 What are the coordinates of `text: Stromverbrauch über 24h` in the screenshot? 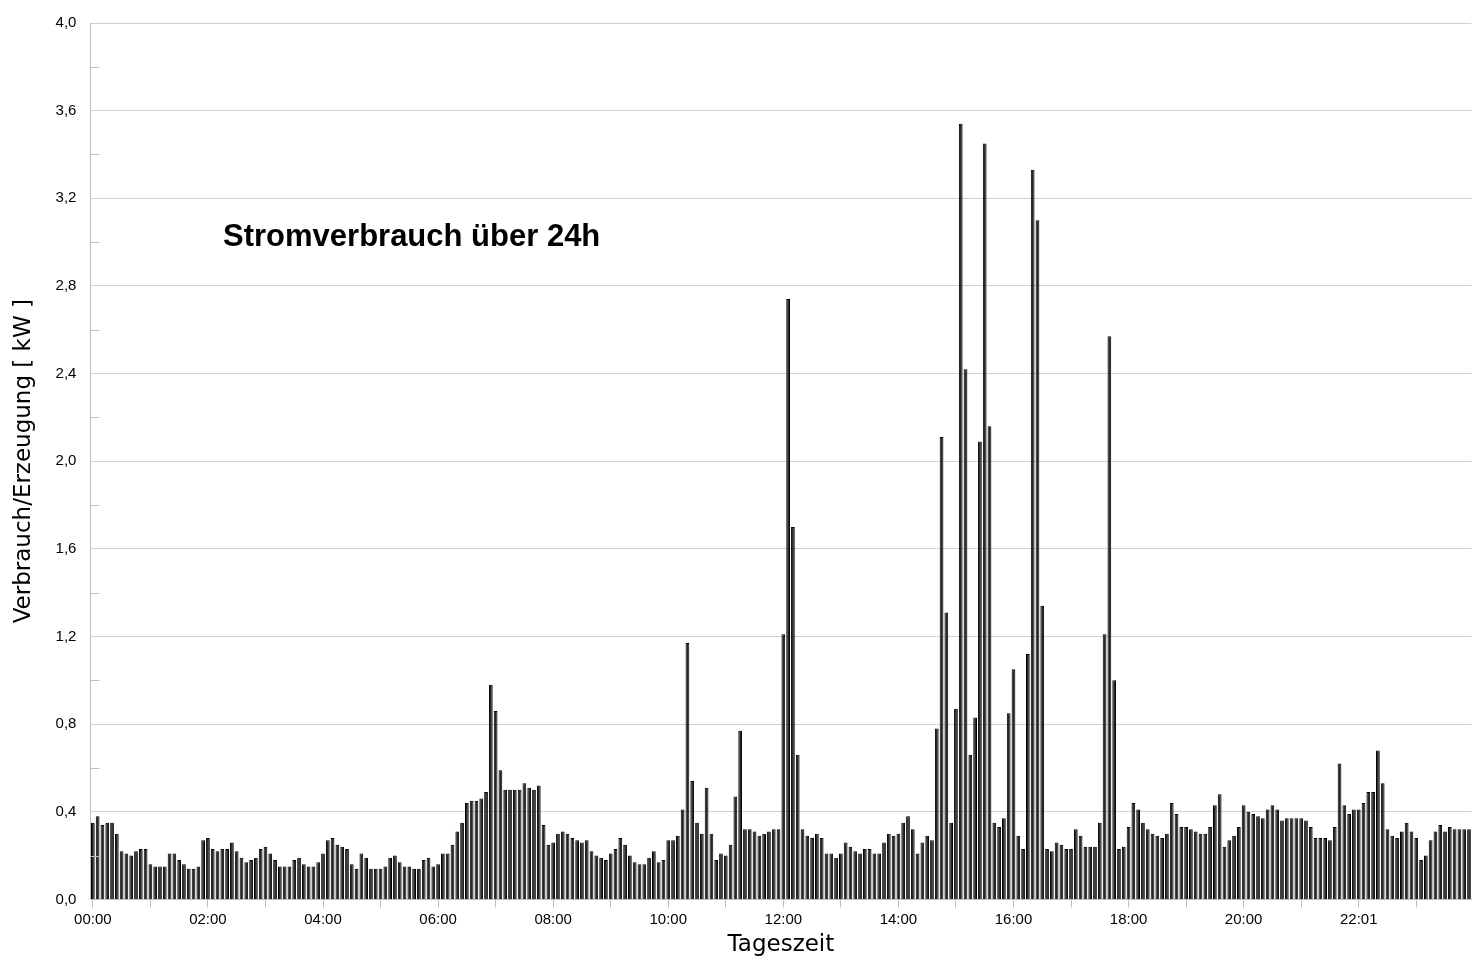 It's located at (412, 236).